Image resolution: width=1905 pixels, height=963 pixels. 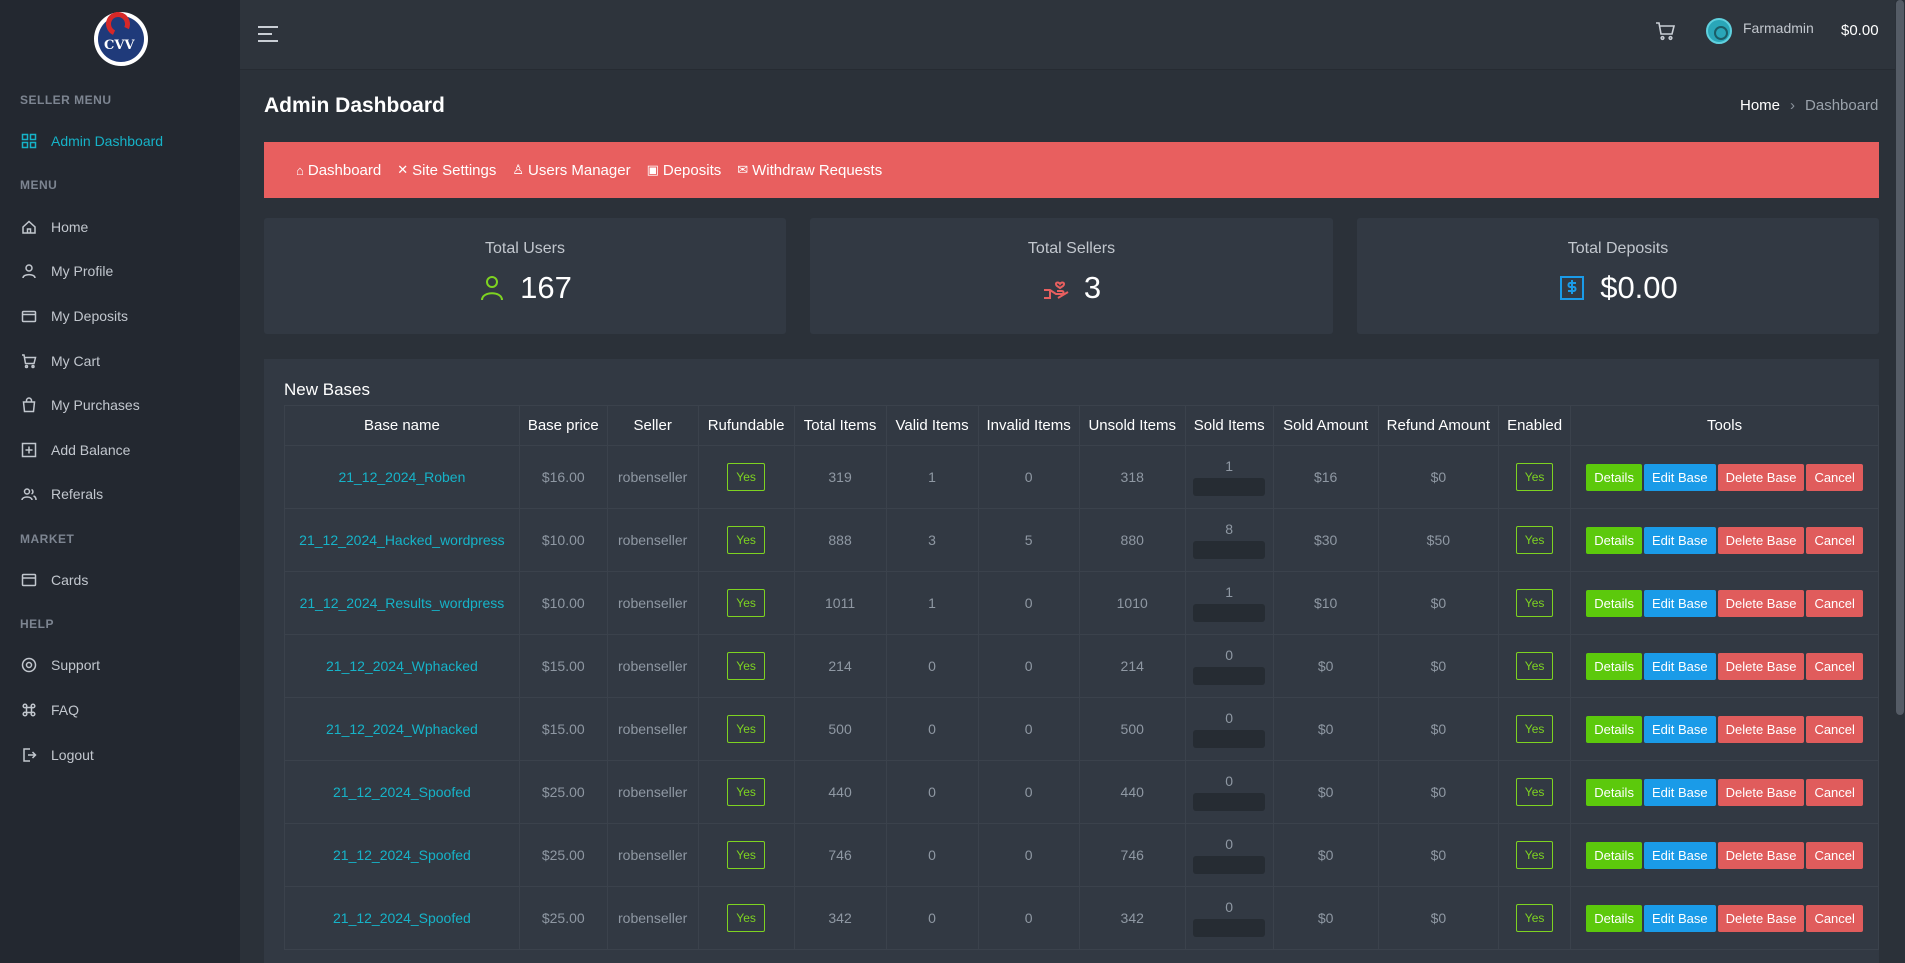 I want to click on nav-users-manager: ♙ Users Manager, so click(x=571, y=170).